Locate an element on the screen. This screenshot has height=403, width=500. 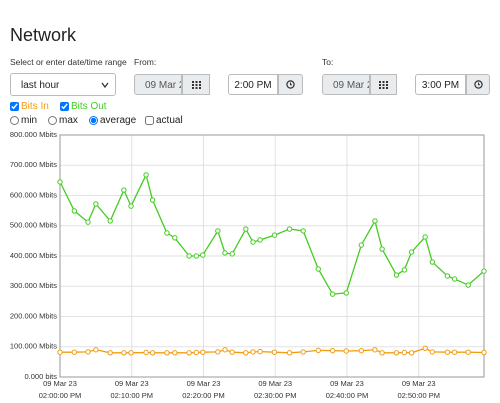
to-date: 09 Mar 23 is located at coordinates (346, 84).